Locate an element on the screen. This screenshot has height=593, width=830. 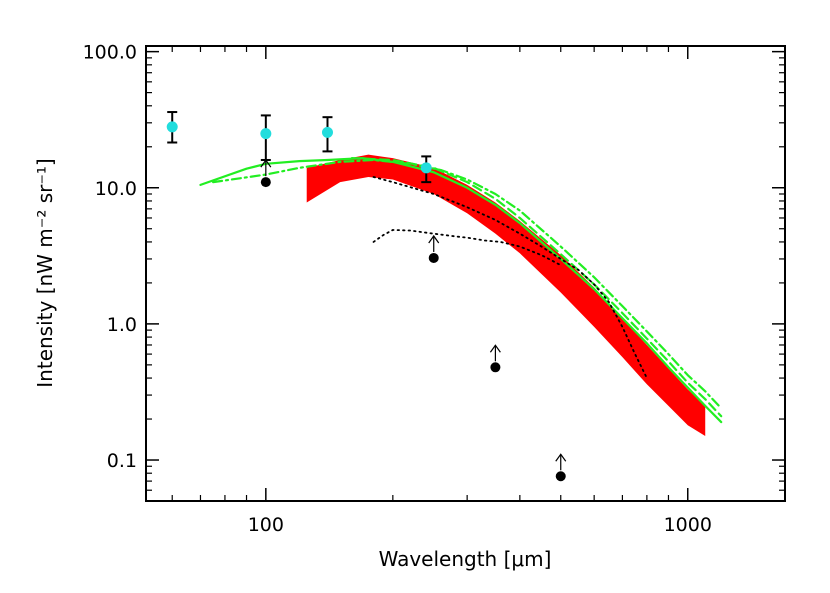
x-axis-title: Wavelength [μm] is located at coordinates (465, 559).